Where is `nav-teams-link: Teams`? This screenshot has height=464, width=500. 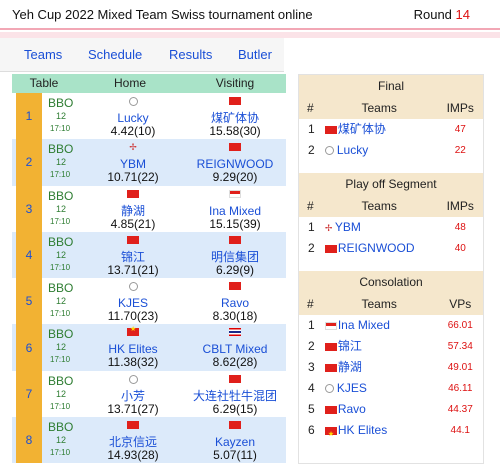 nav-teams-link: Teams is located at coordinates (43, 54).